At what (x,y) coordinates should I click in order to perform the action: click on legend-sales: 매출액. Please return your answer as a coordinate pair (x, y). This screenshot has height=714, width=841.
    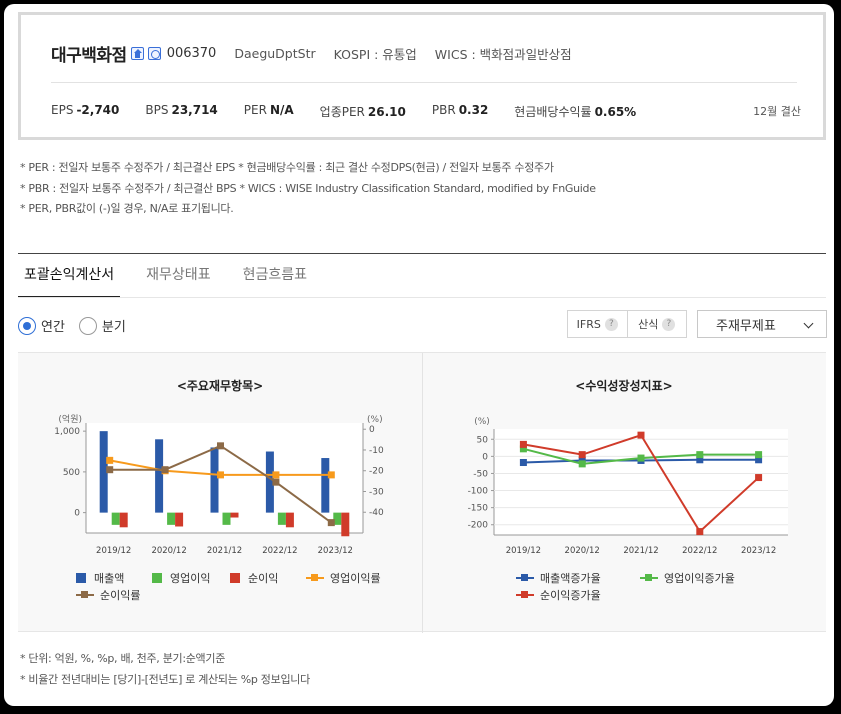
    Looking at the image, I should click on (100, 578).